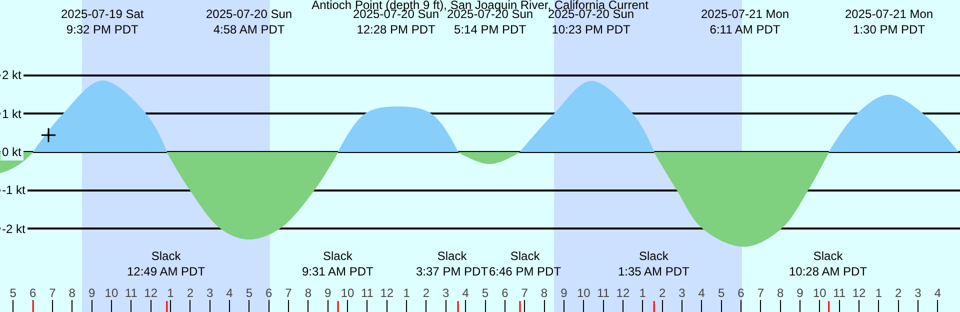 The height and width of the screenshot is (312, 960). I want to click on annotation: 2025-07-21 Mon 1:30 PM PDT, so click(889, 22).